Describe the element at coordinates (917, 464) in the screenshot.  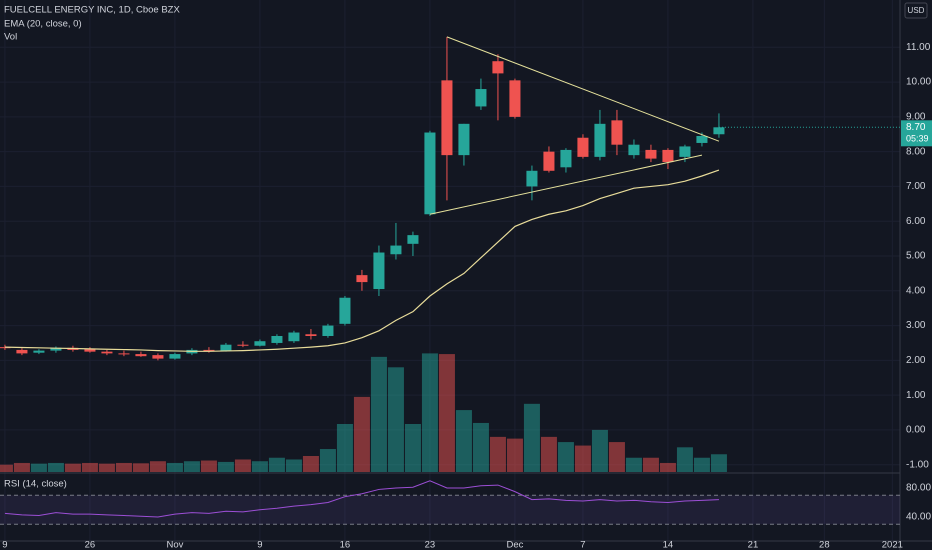
I see `y-tick-label: -1.00` at that location.